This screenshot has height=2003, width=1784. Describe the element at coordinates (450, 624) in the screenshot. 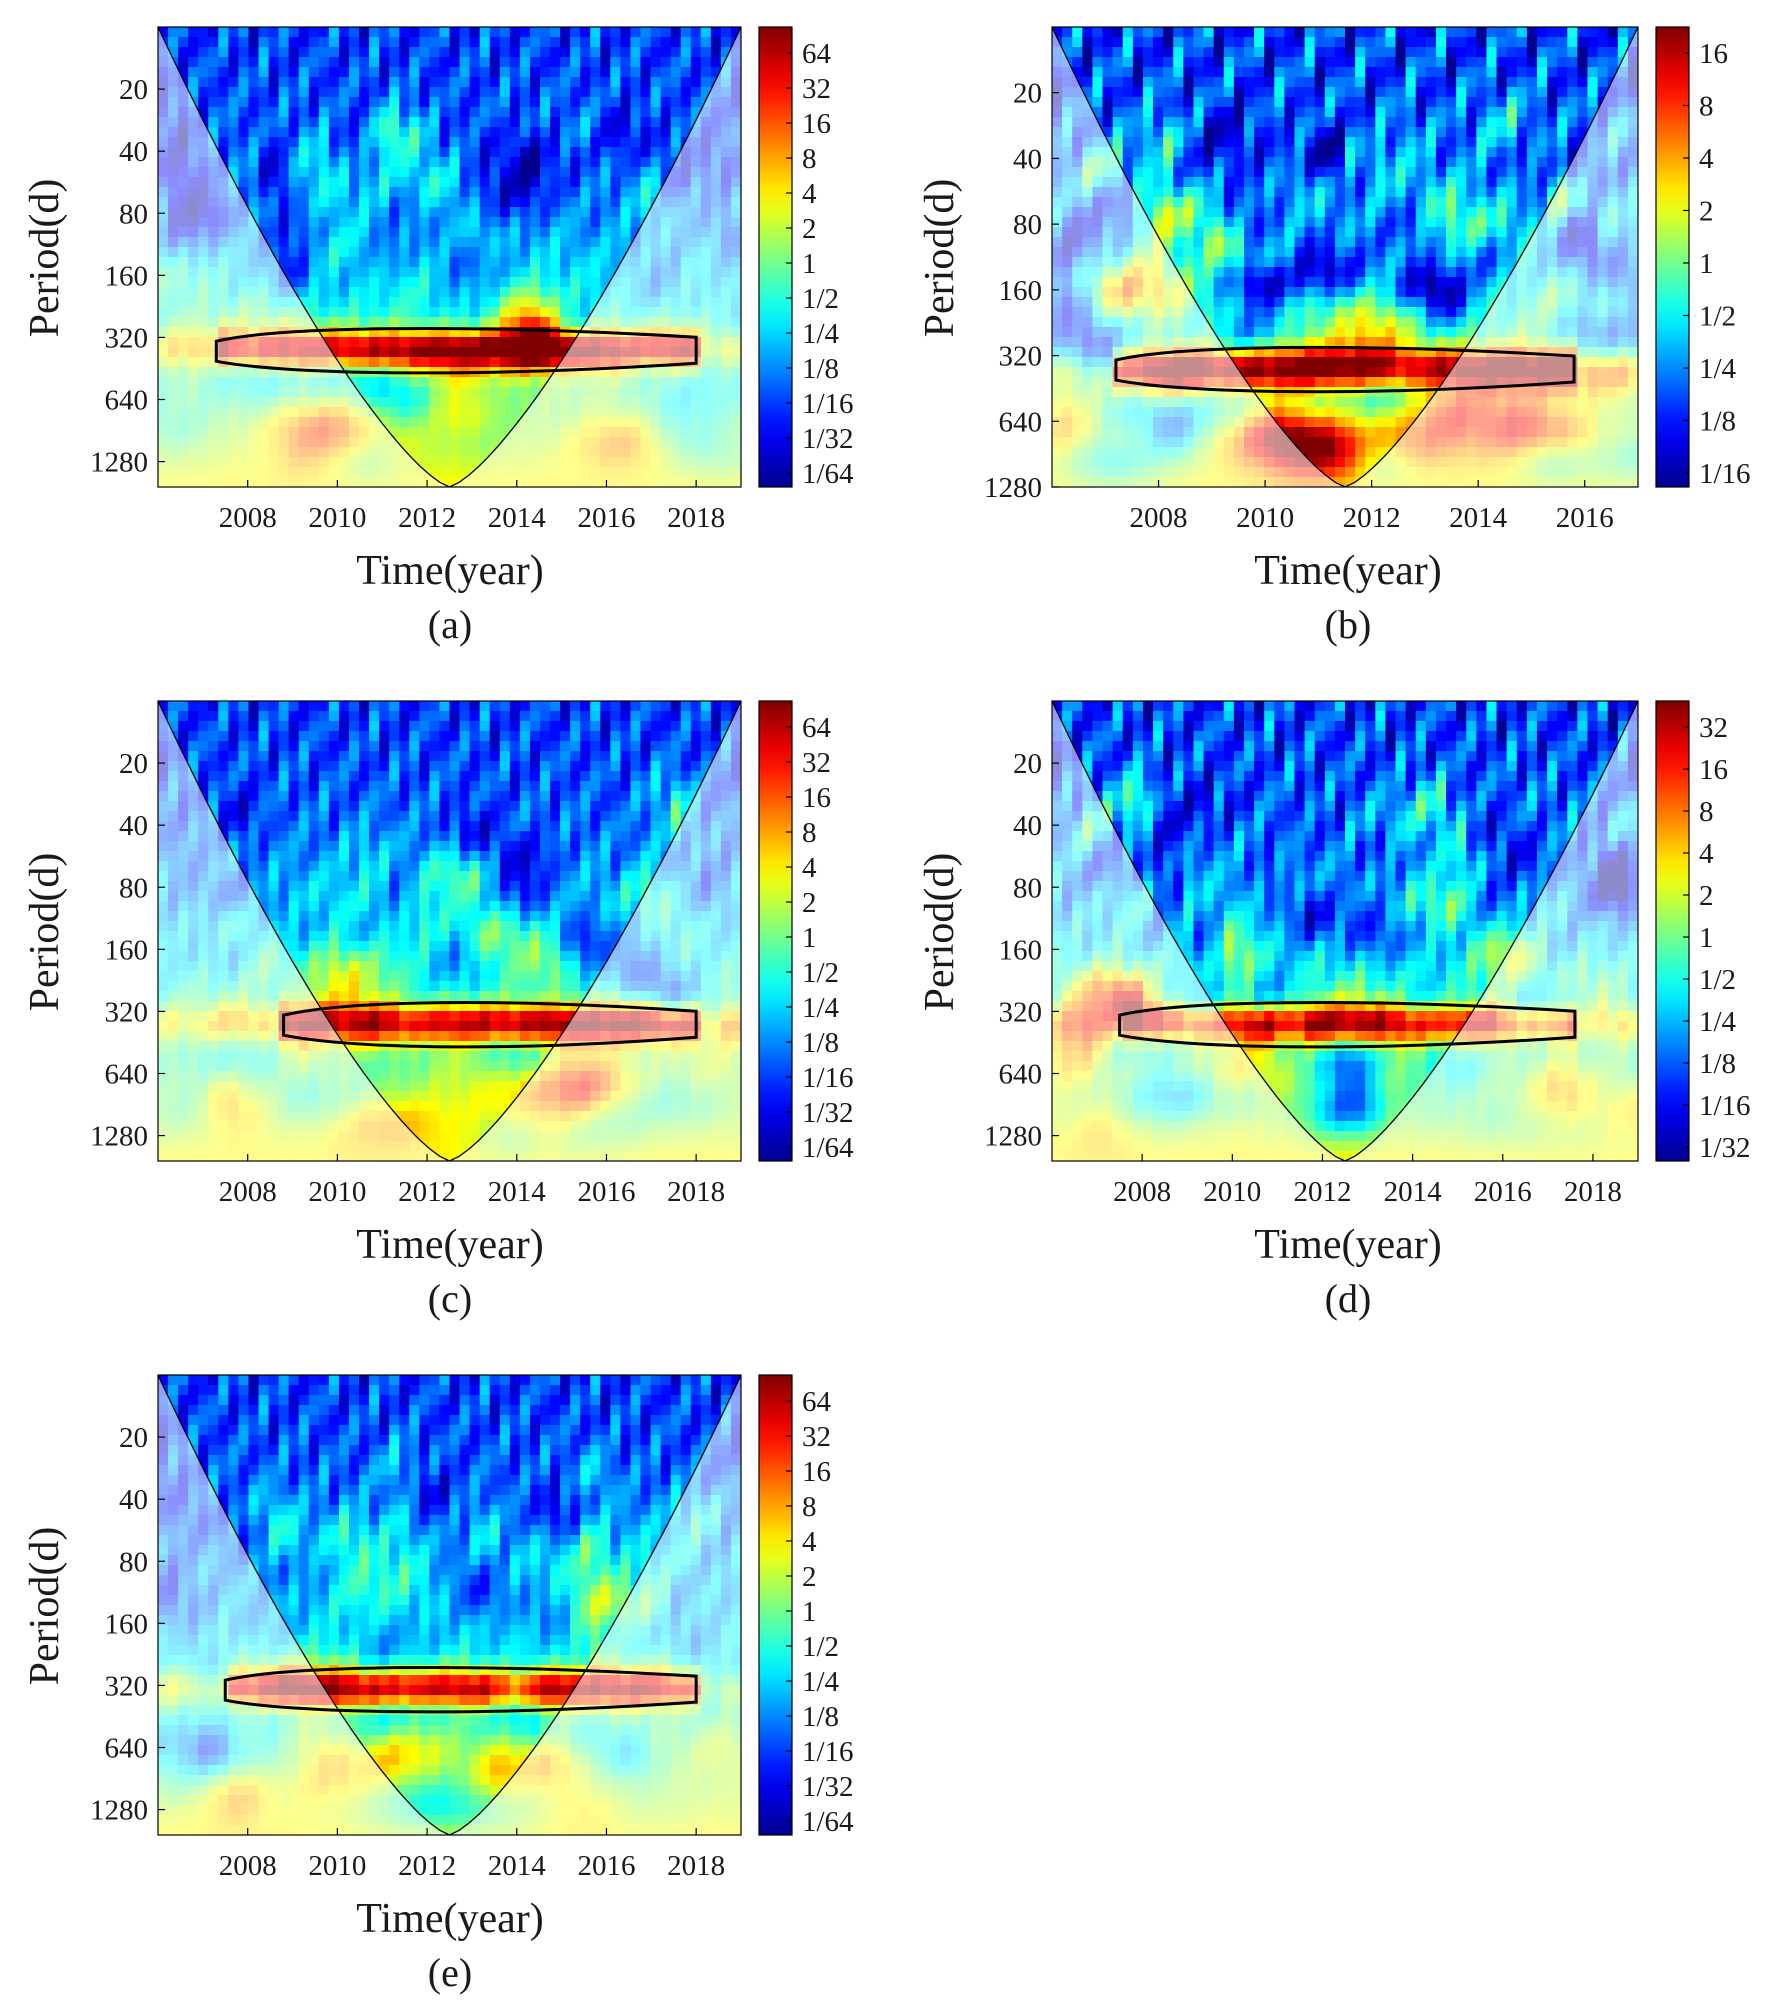

I see `panel-tag-a: (a)` at that location.